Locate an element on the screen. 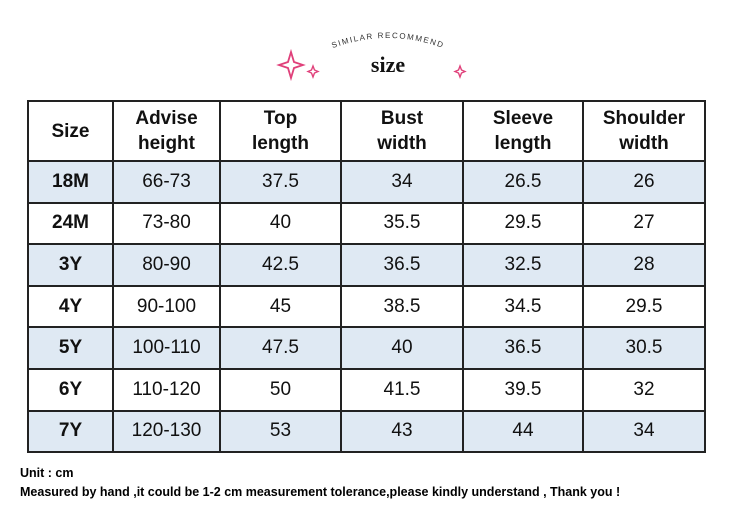 This screenshot has height=517, width=750. table-cell: 38.5 is located at coordinates (402, 306).